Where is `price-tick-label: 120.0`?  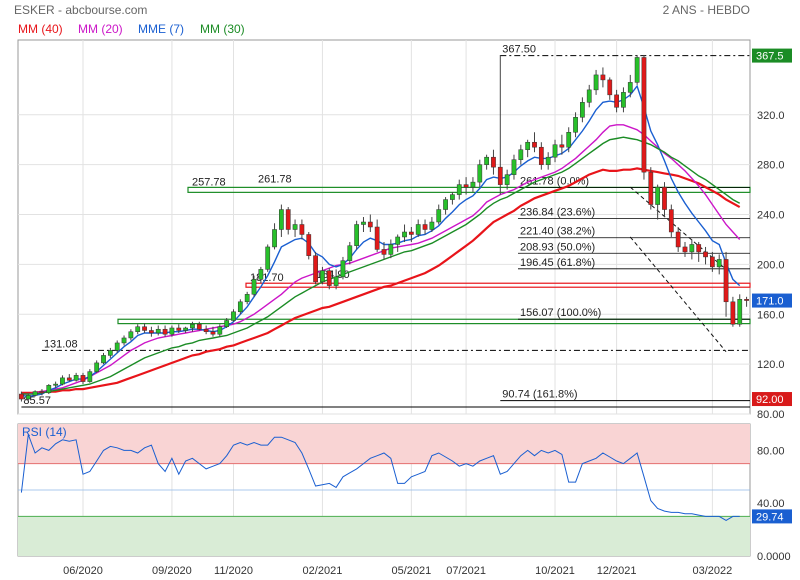 price-tick-label: 120.0 is located at coordinates (771, 365).